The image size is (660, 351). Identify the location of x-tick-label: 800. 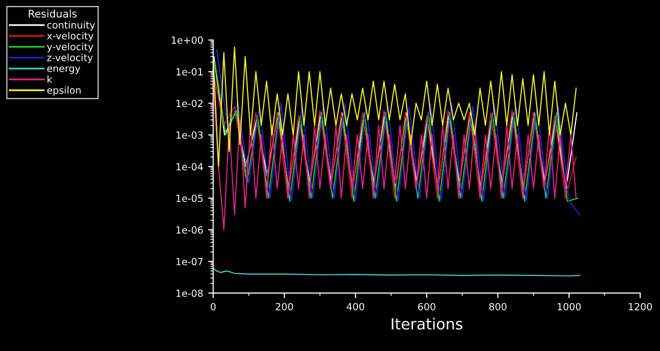
(497, 306).